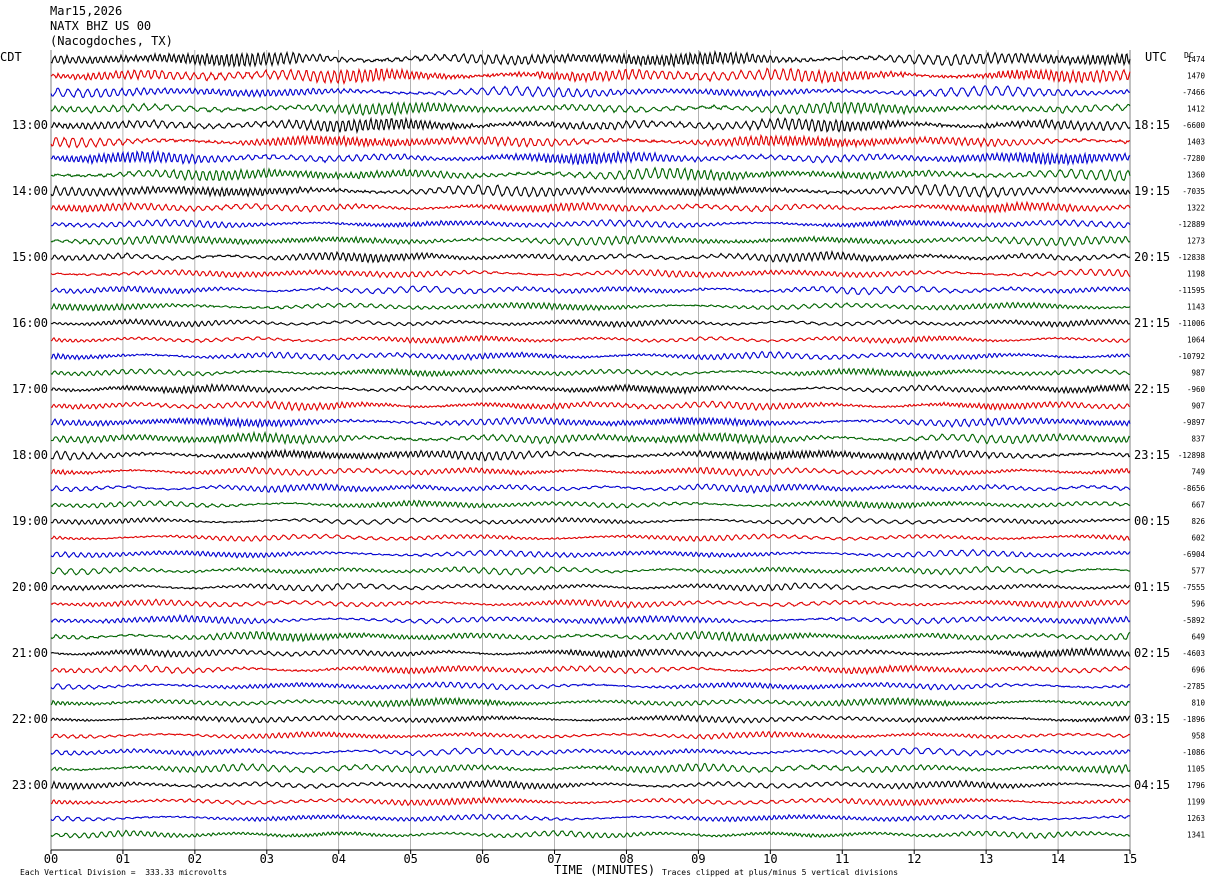  I want to click on dc-offset-label: 649, so click(1198, 637).